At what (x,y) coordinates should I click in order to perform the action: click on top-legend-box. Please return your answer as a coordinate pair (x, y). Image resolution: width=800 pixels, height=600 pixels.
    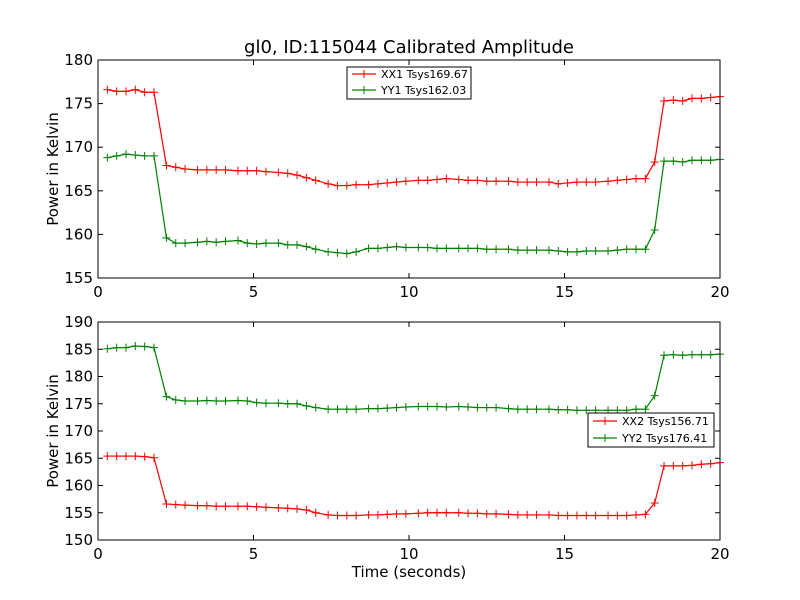
    Looking at the image, I should click on (409, 83).